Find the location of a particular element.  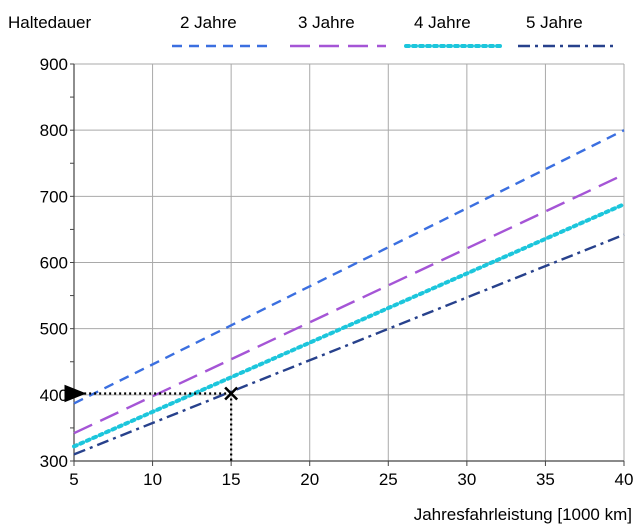

legend-label: 5 Jahre is located at coordinates (554, 22).